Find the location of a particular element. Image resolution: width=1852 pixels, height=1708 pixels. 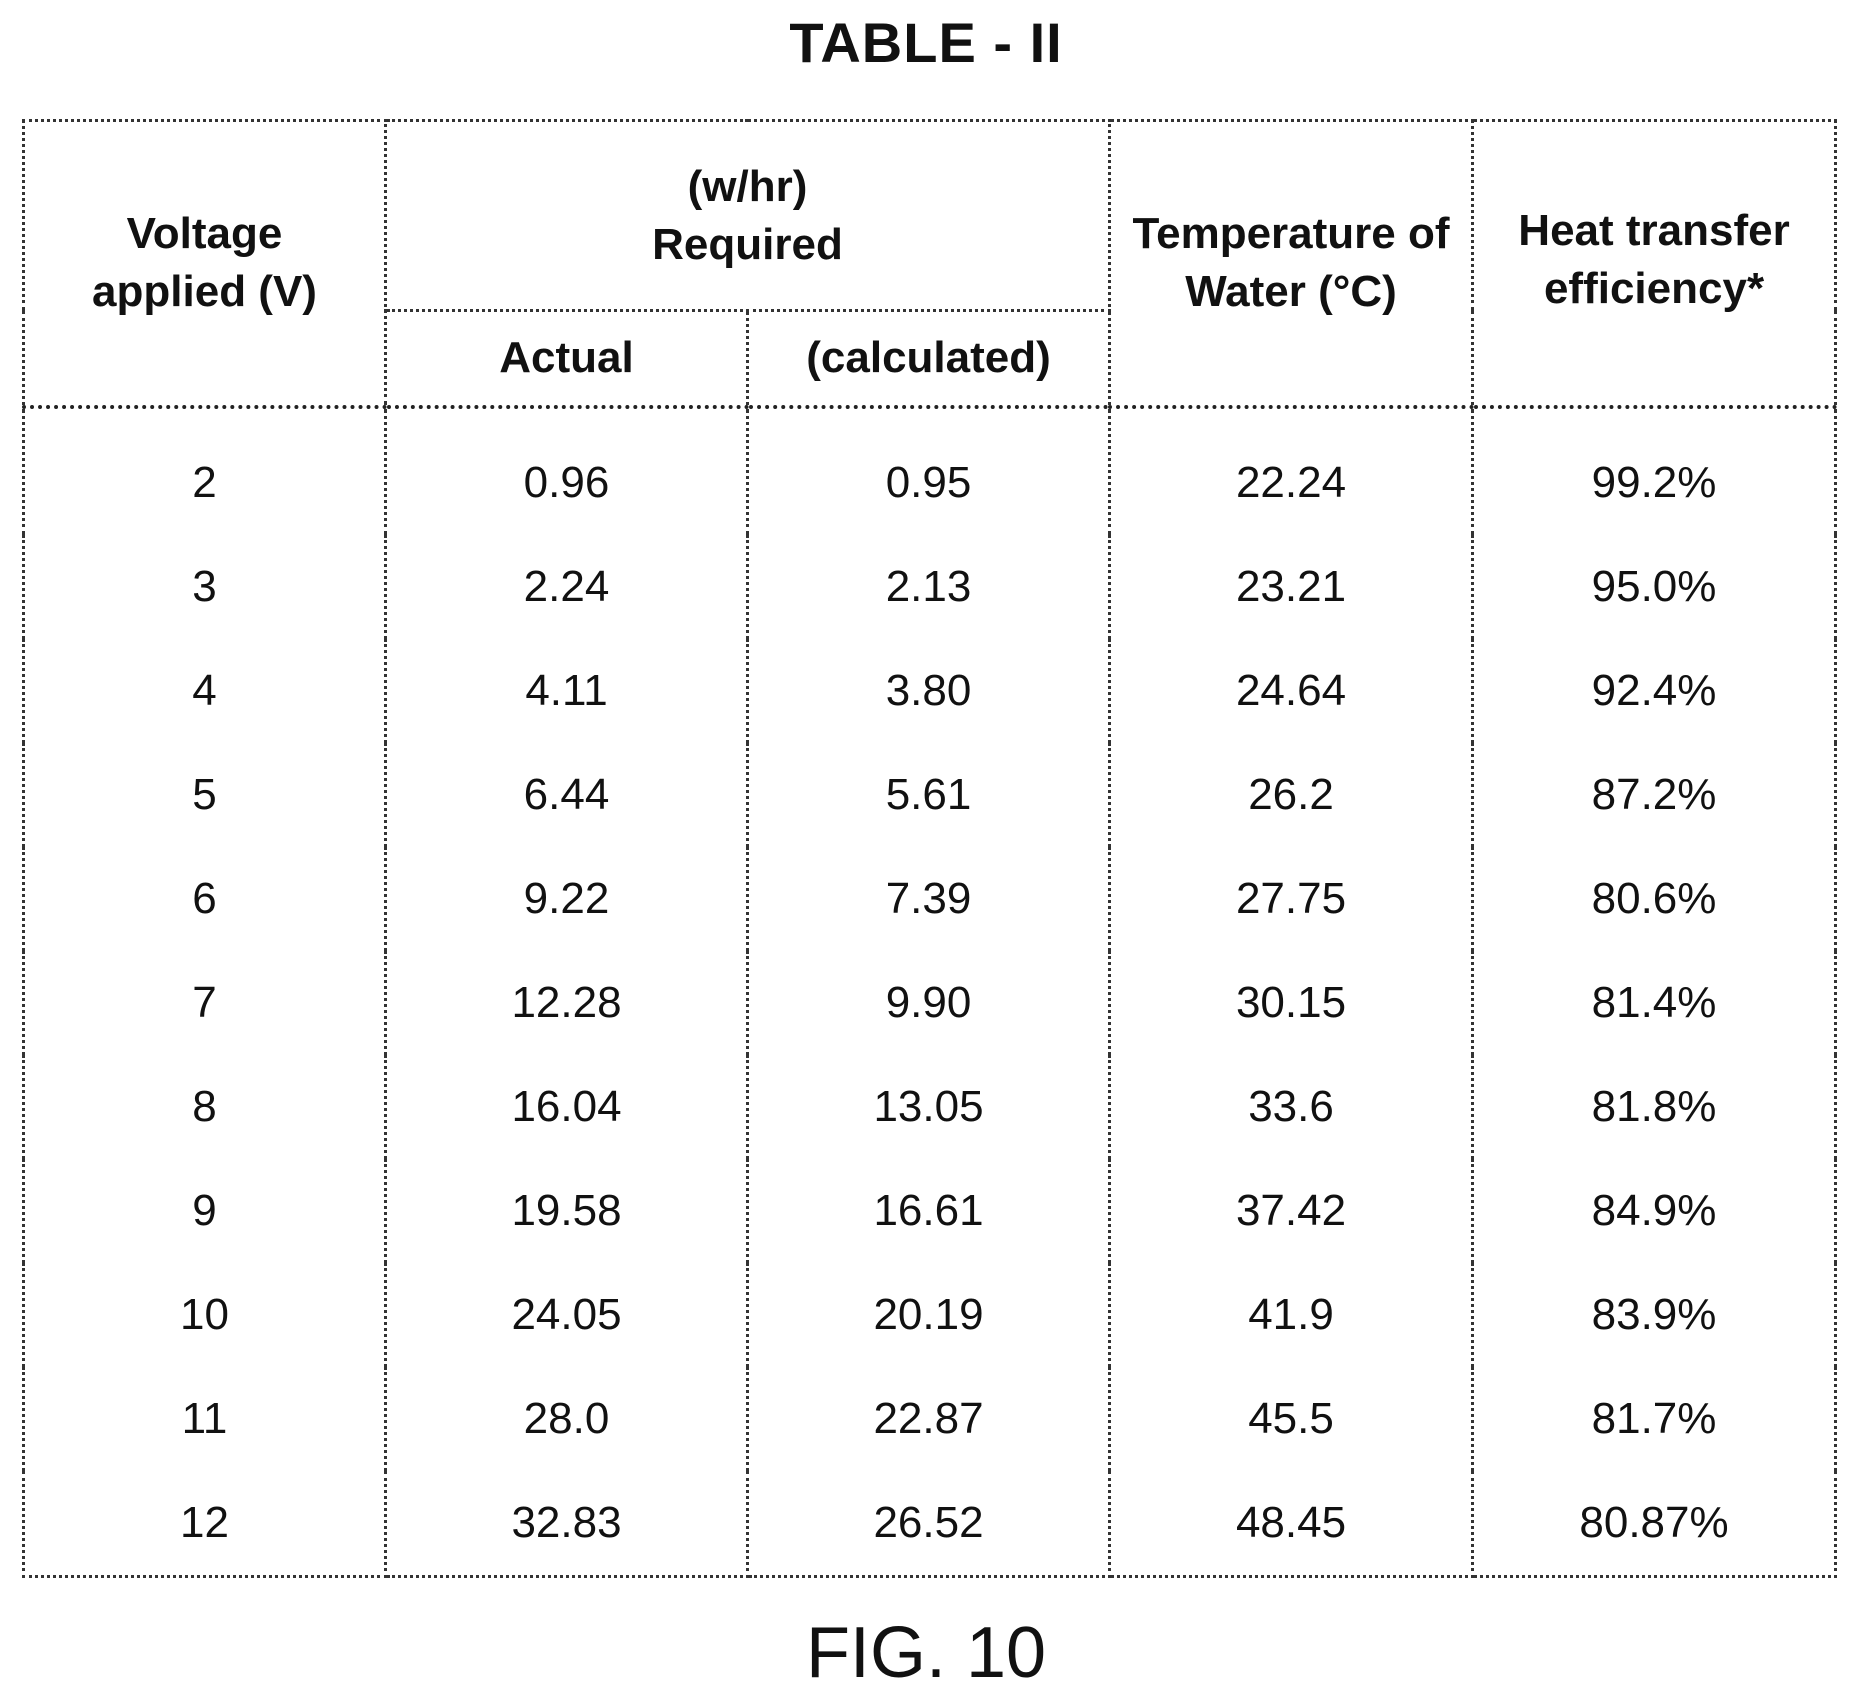

table-row: 7 12.28 9.90 30.15 81.4% is located at coordinates (930, 1002).